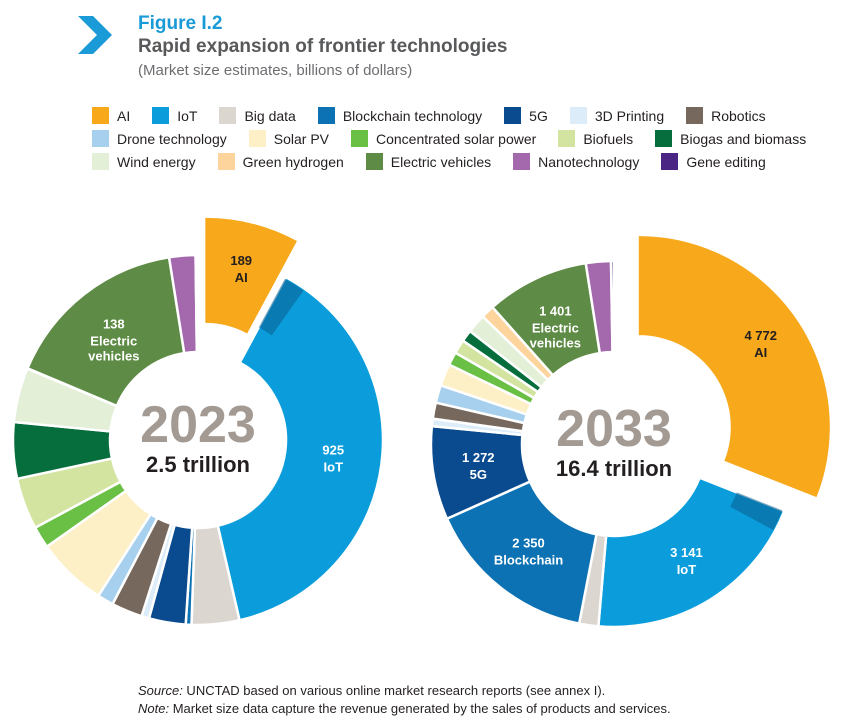 This screenshot has height=726, width=842. I want to click on legend-swatch-ev, so click(374, 161).